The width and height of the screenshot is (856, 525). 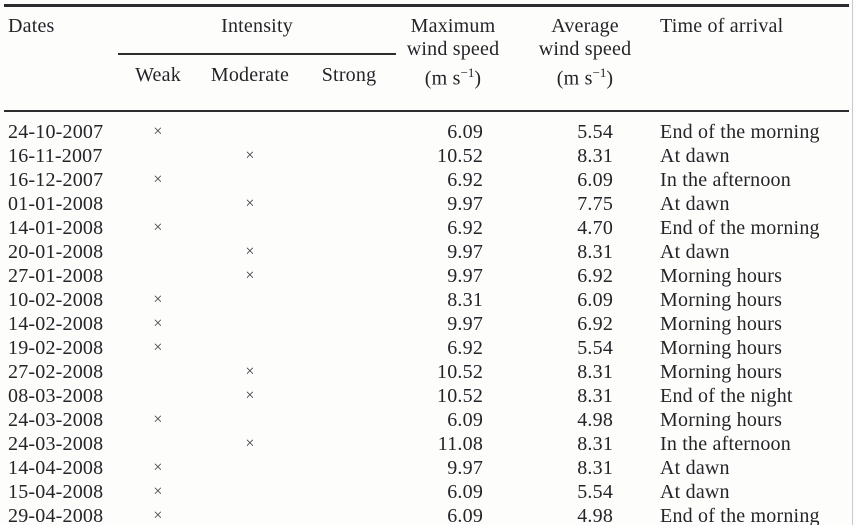 I want to click on table-row: 27-01-2008 × 9.97 6.92 Morning hours, so click(x=426, y=276).